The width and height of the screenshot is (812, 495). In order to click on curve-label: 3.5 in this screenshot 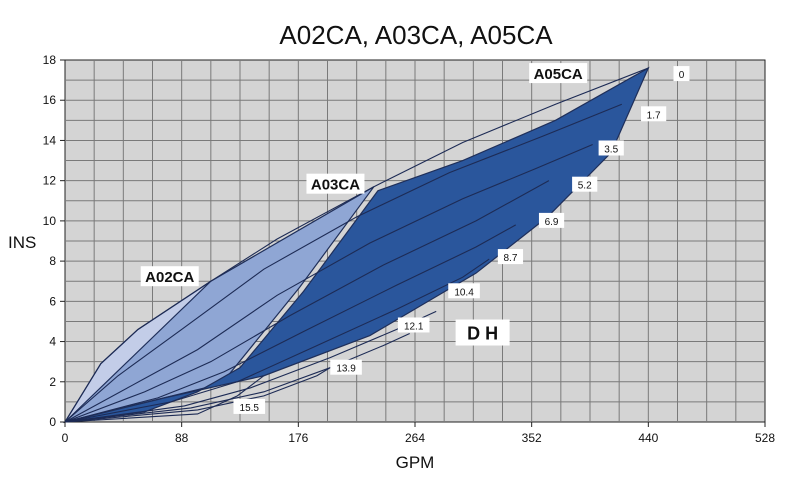, I will do `click(611, 149)`.